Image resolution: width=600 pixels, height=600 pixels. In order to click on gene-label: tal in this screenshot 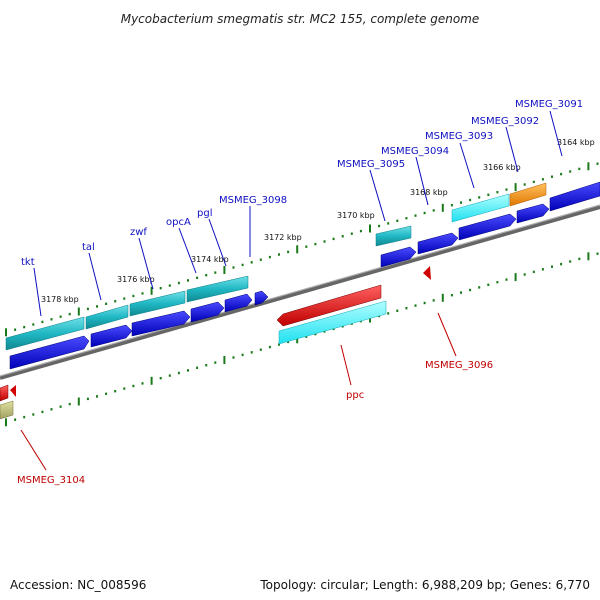, I will do `click(88, 247)`.